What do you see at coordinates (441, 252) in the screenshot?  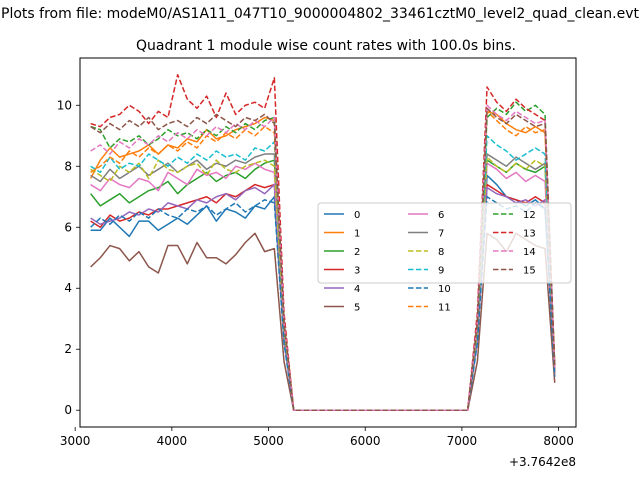 I see `legend-label-8: 8` at bounding box center [441, 252].